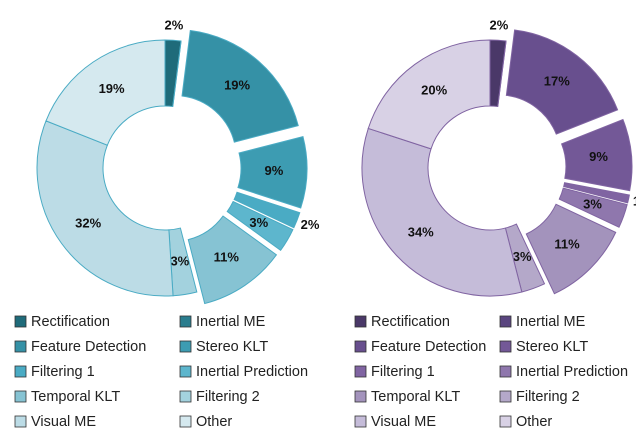  Describe the element at coordinates (88, 222) in the screenshot. I see `data-label: 32%` at that location.